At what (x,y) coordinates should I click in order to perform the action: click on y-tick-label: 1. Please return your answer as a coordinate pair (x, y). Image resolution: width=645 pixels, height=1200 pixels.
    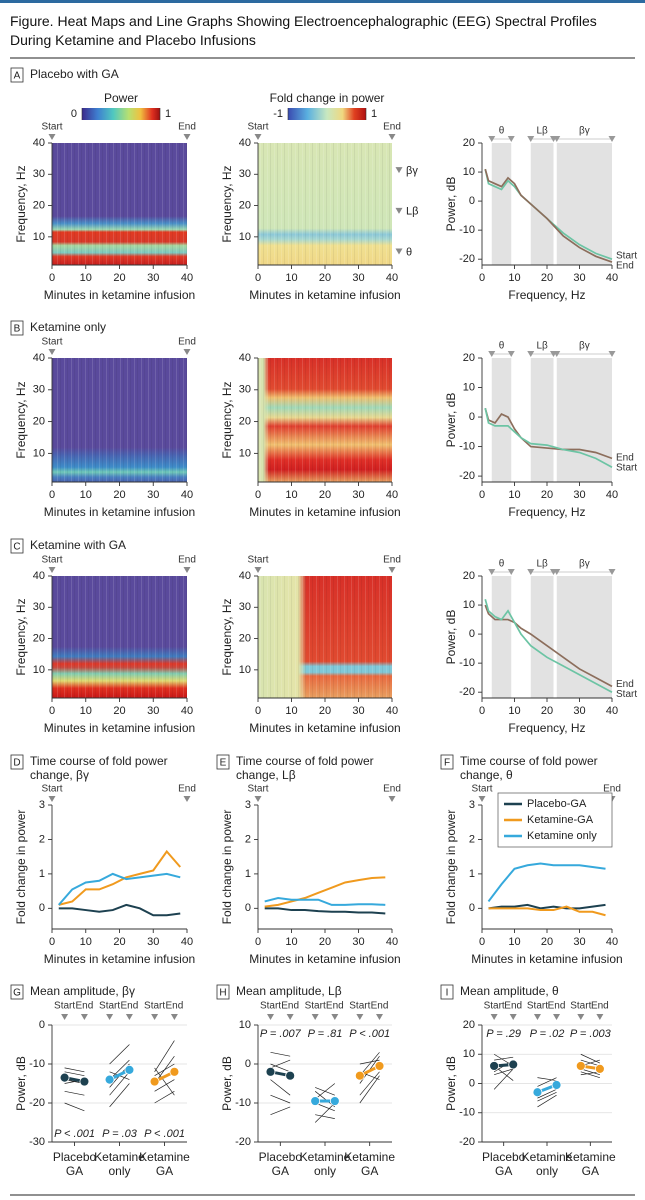
    Looking at the image, I should click on (248, 874).